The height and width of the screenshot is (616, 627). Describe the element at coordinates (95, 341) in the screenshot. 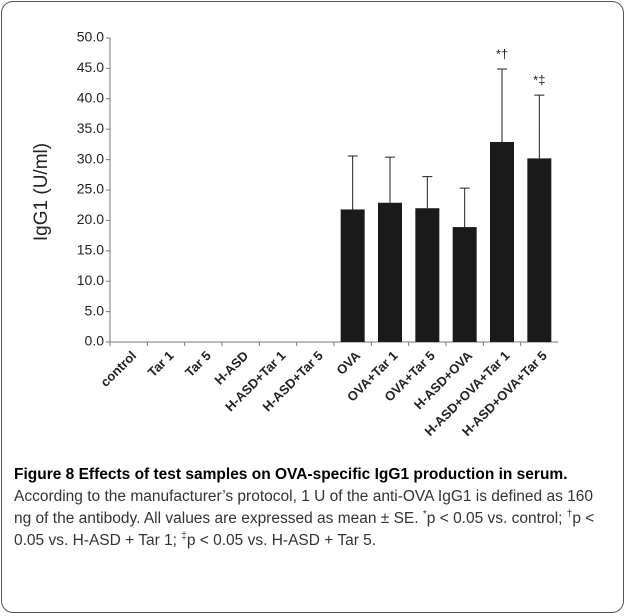

I see `y-tick-label: 0.0` at that location.